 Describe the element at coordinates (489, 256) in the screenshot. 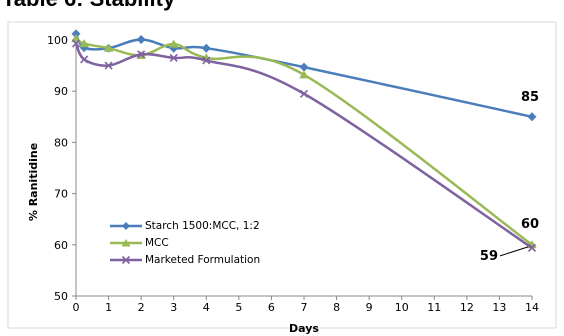

I see `data-label: 59` at that location.